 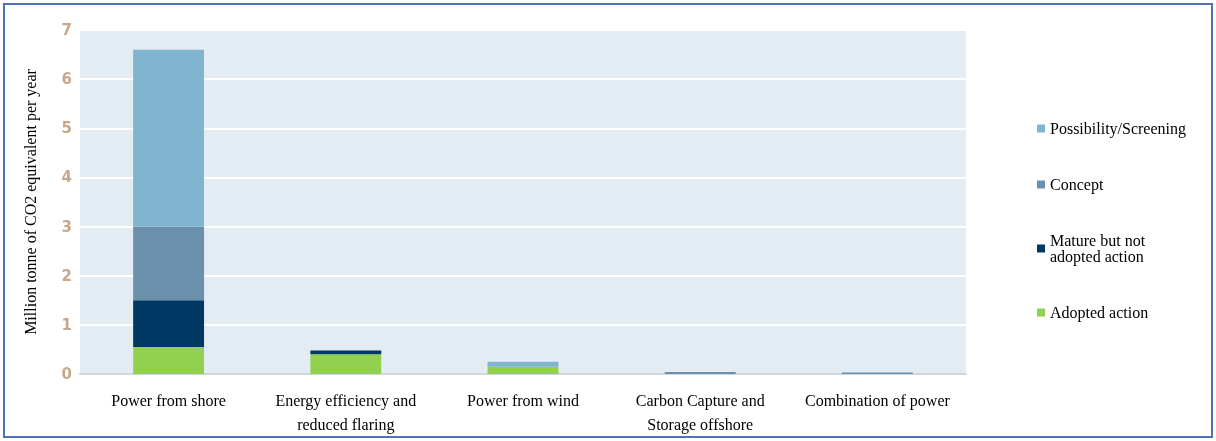 What do you see at coordinates (1099, 313) in the screenshot?
I see `legend-label: Adopted action` at bounding box center [1099, 313].